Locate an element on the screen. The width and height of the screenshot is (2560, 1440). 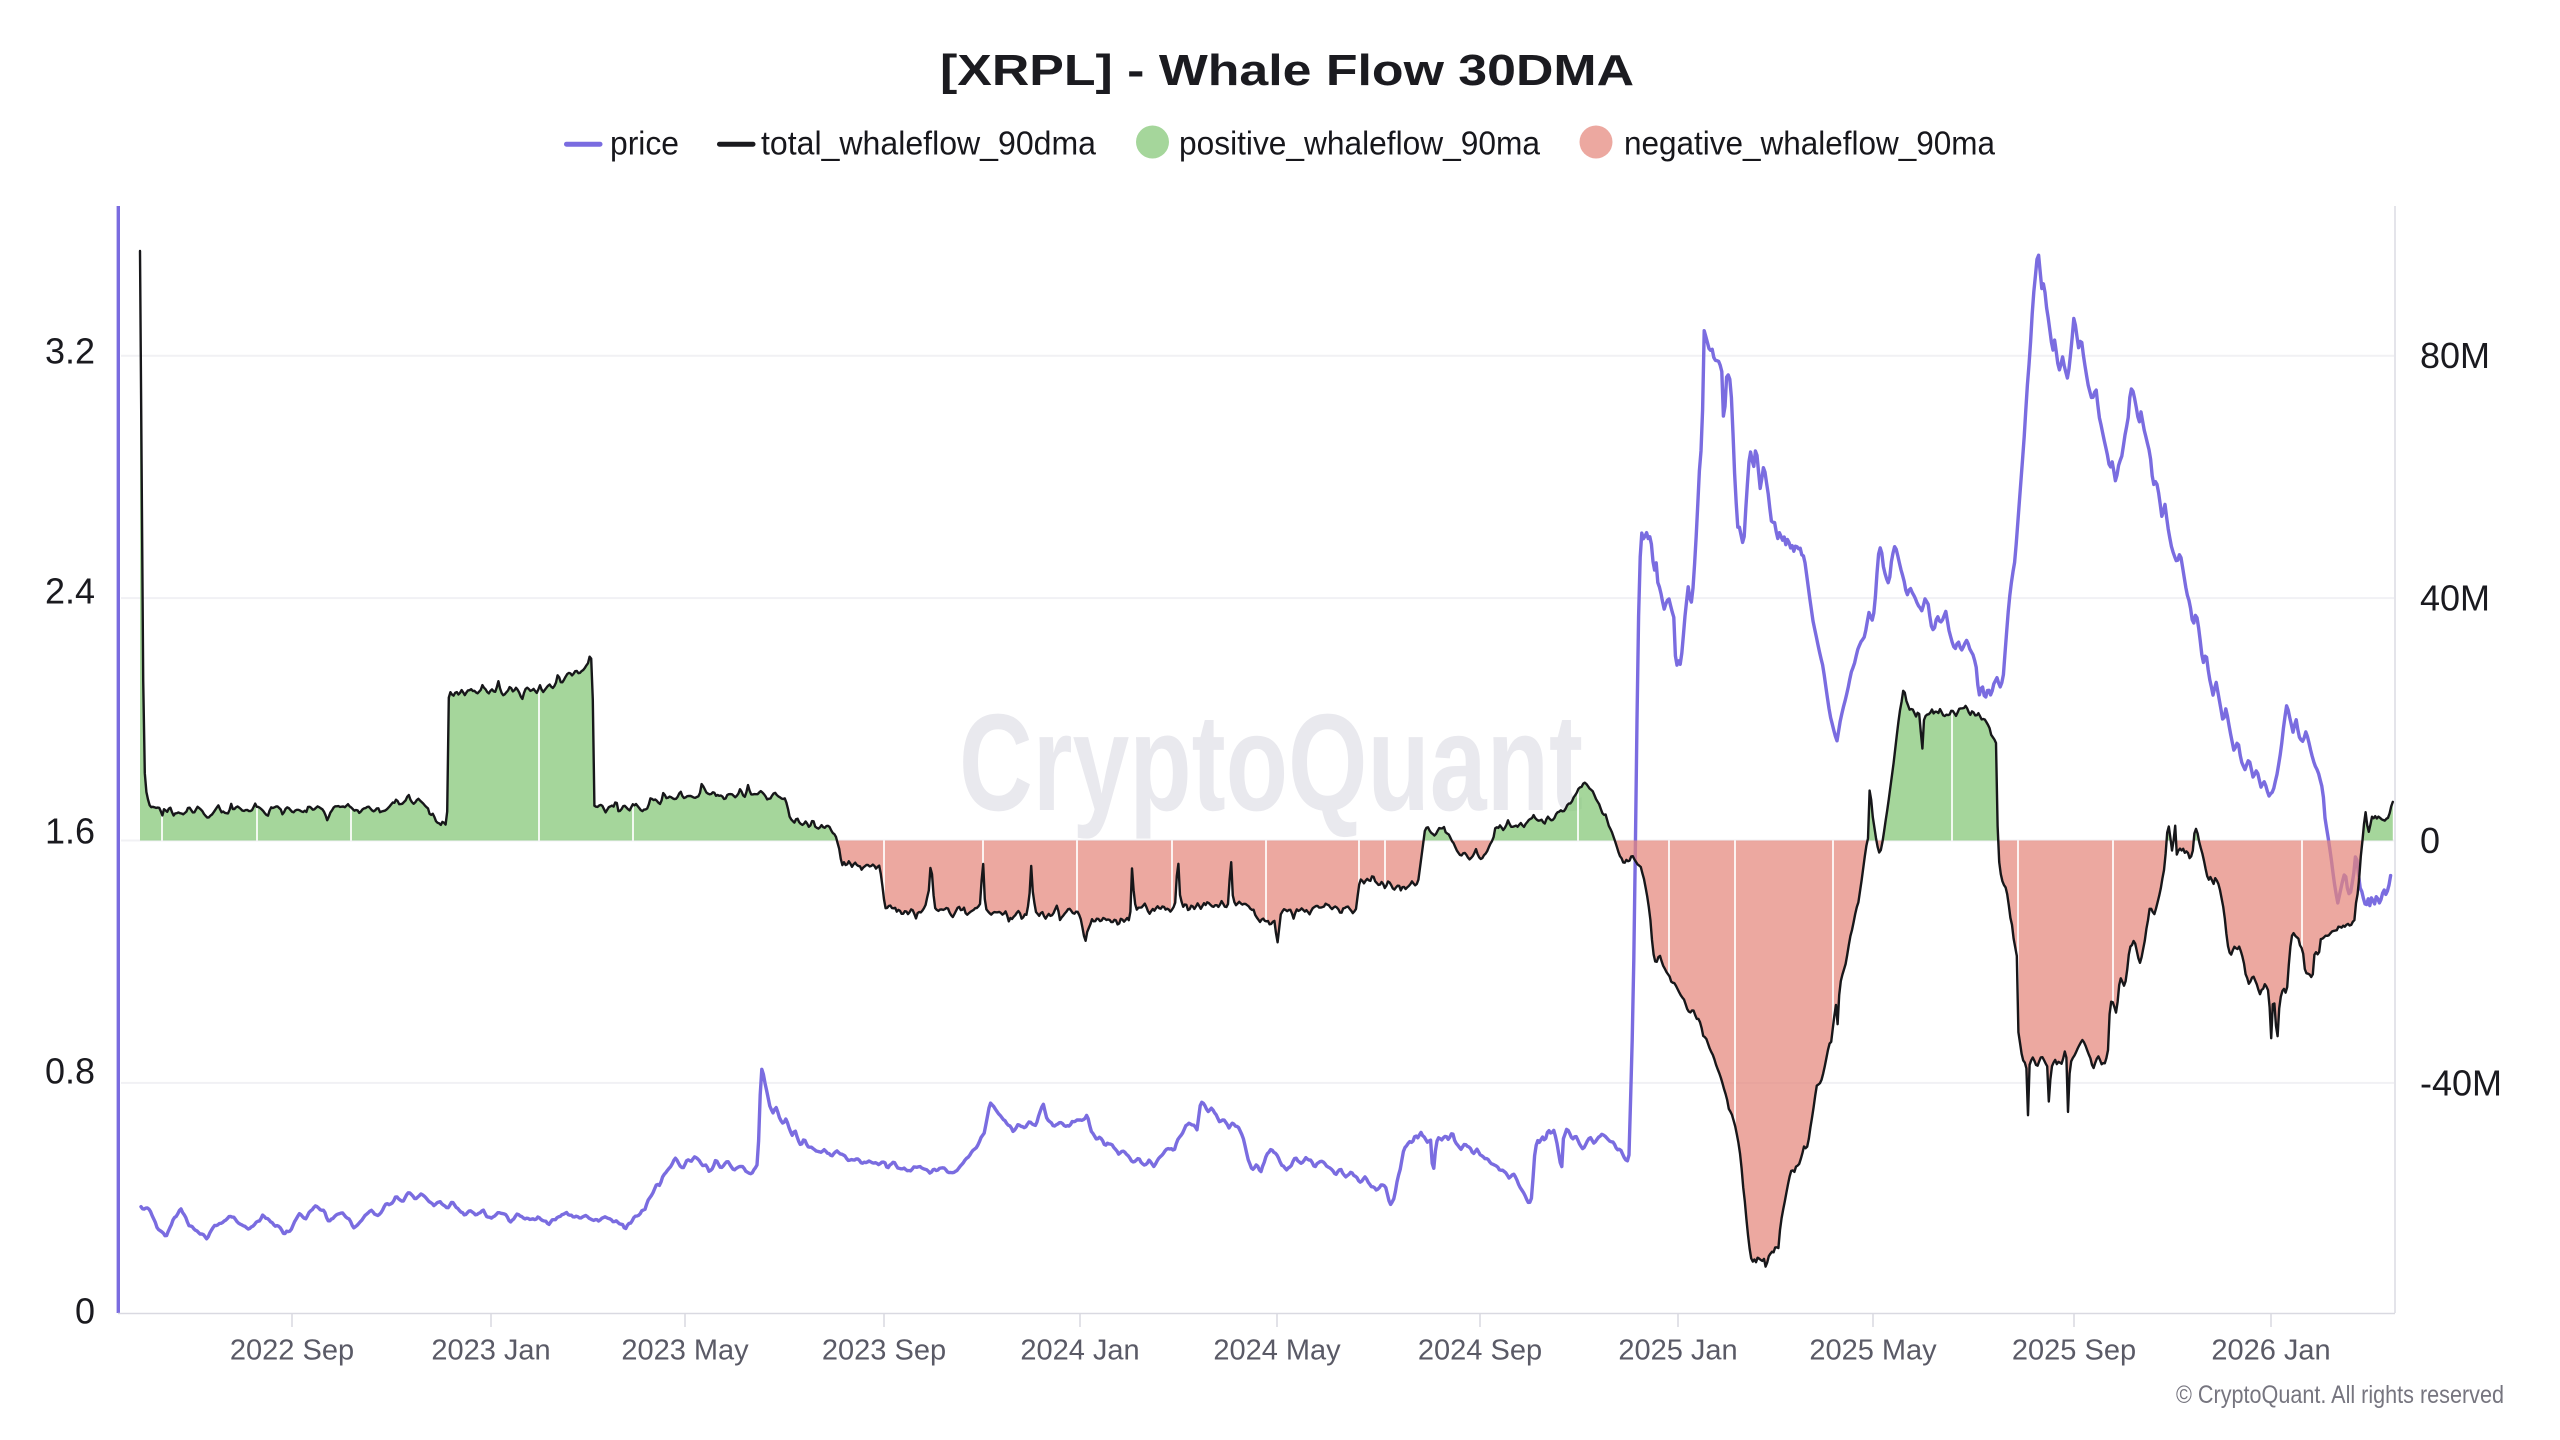
svg-text: 2025 Jan is located at coordinates (1677, 1351).